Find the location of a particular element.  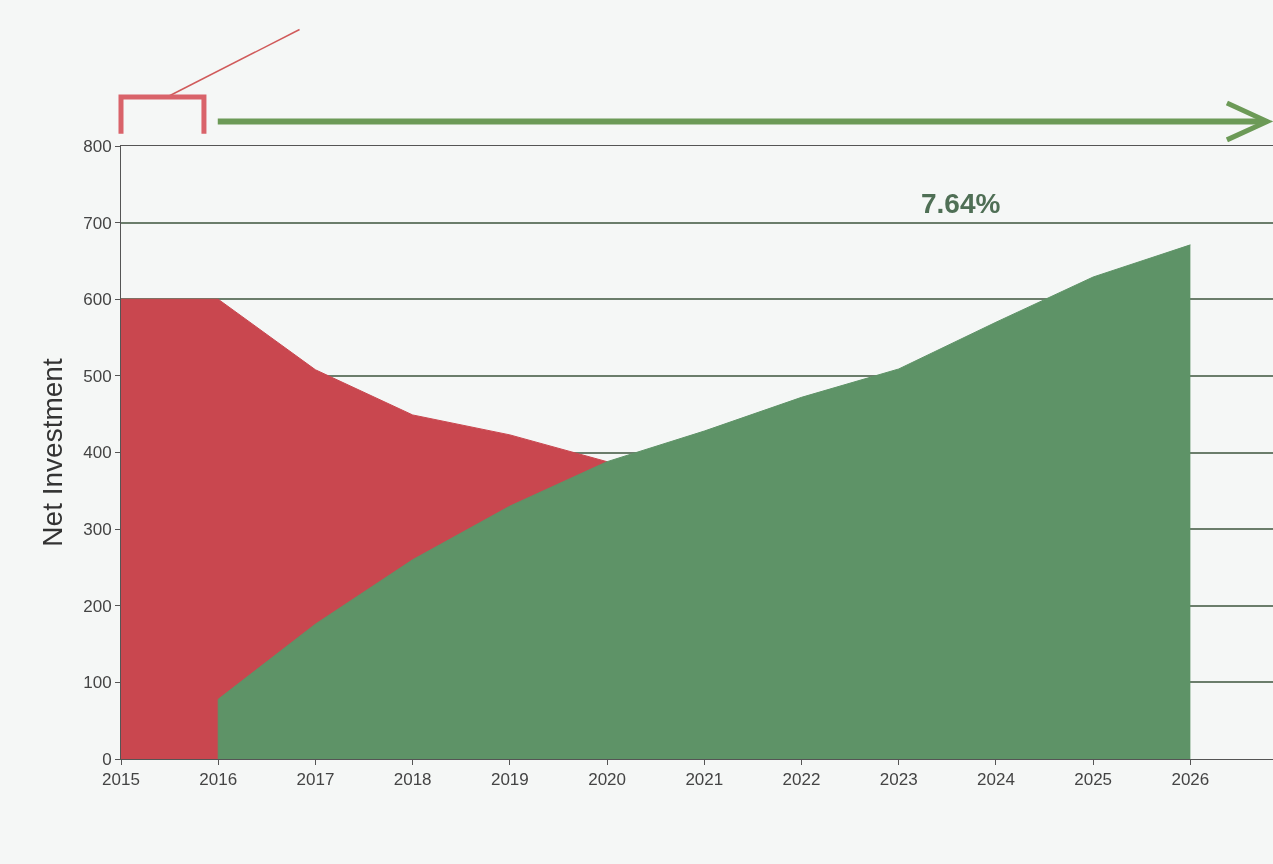

y-tick-label: 600 is located at coordinates (97, 300).